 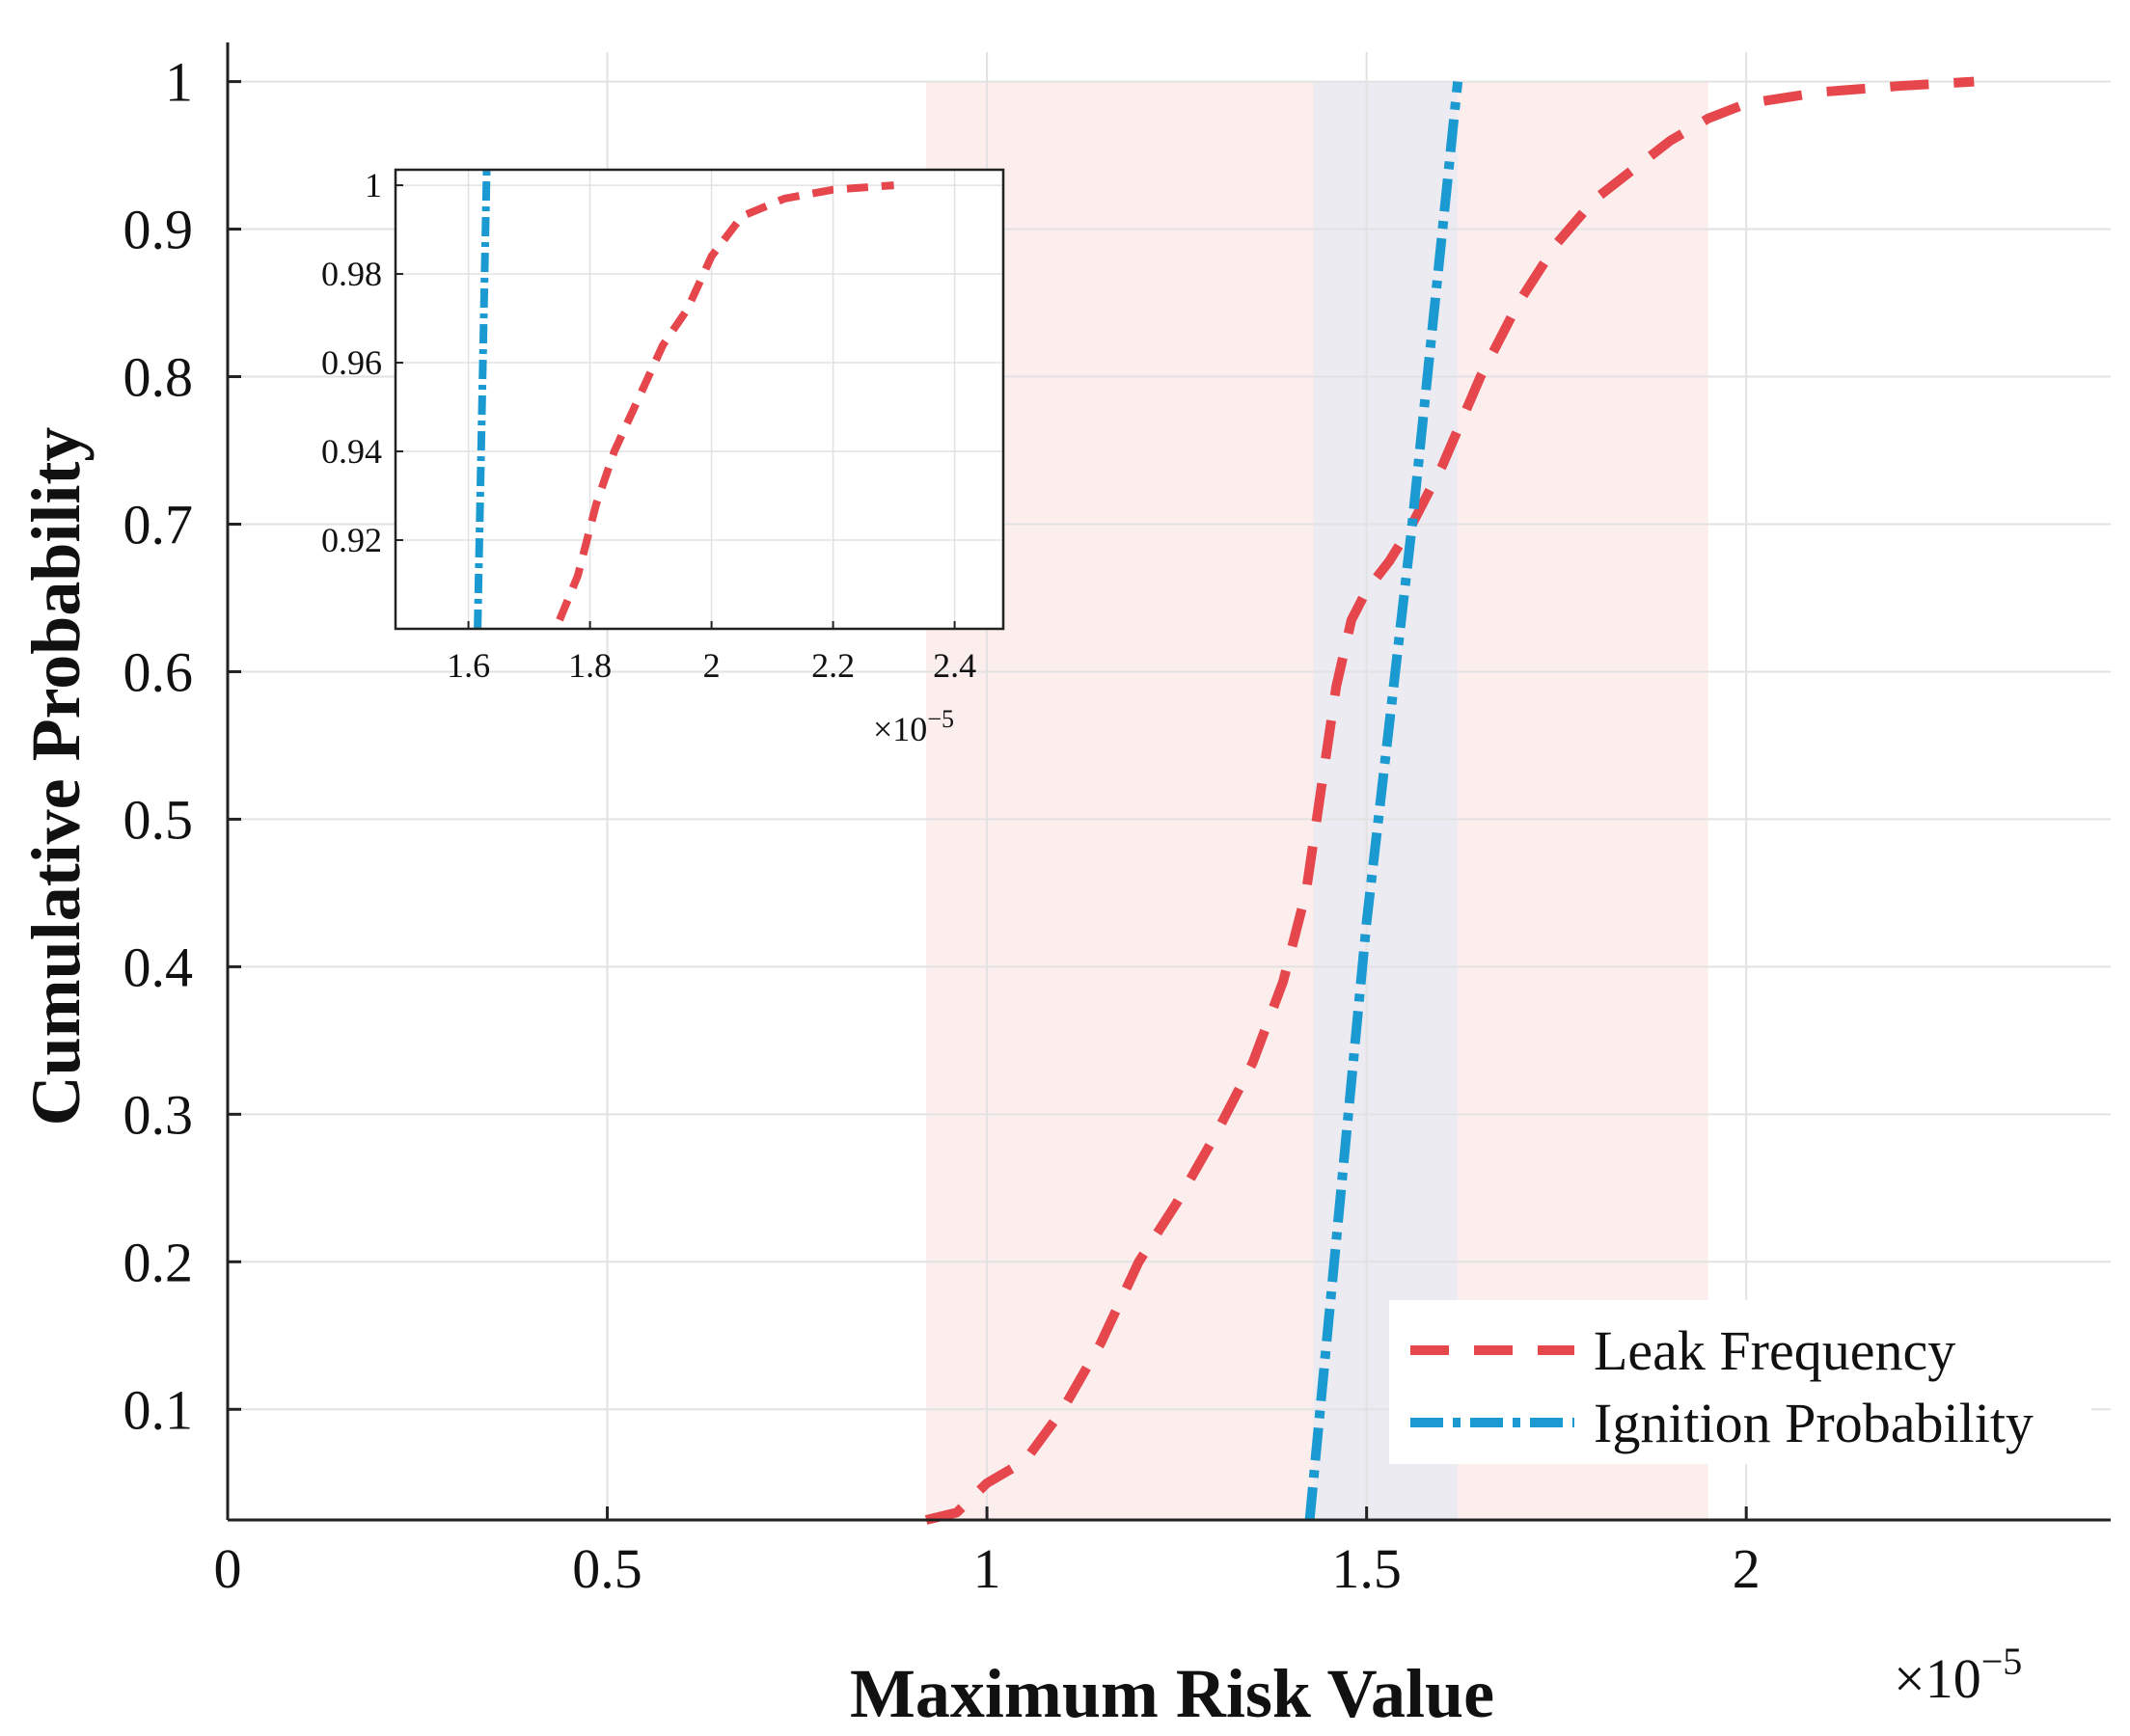 What do you see at coordinates (607, 1568) in the screenshot?
I see `x-tick-label-1: 0.5` at bounding box center [607, 1568].